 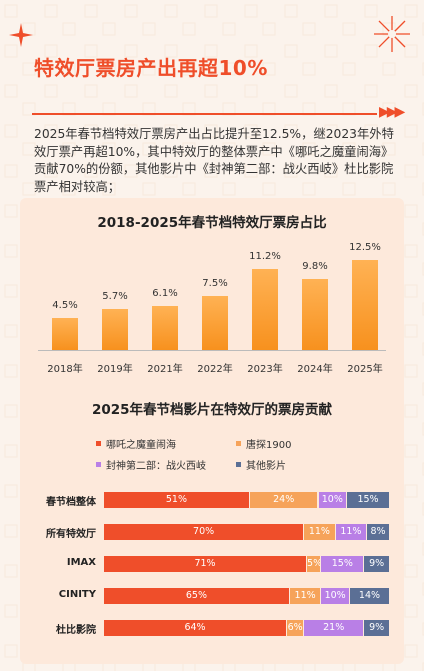 I want to click on legend-item: 哪吒之魔童闹海, so click(x=136, y=443).